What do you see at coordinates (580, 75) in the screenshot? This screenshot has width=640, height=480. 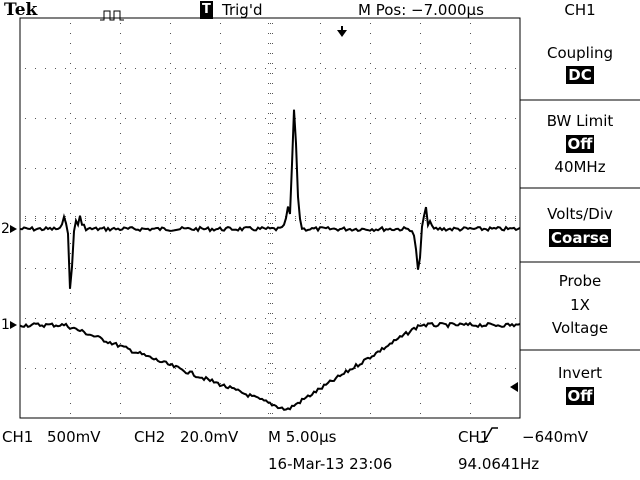 I see `menu-value: DC` at bounding box center [580, 75].